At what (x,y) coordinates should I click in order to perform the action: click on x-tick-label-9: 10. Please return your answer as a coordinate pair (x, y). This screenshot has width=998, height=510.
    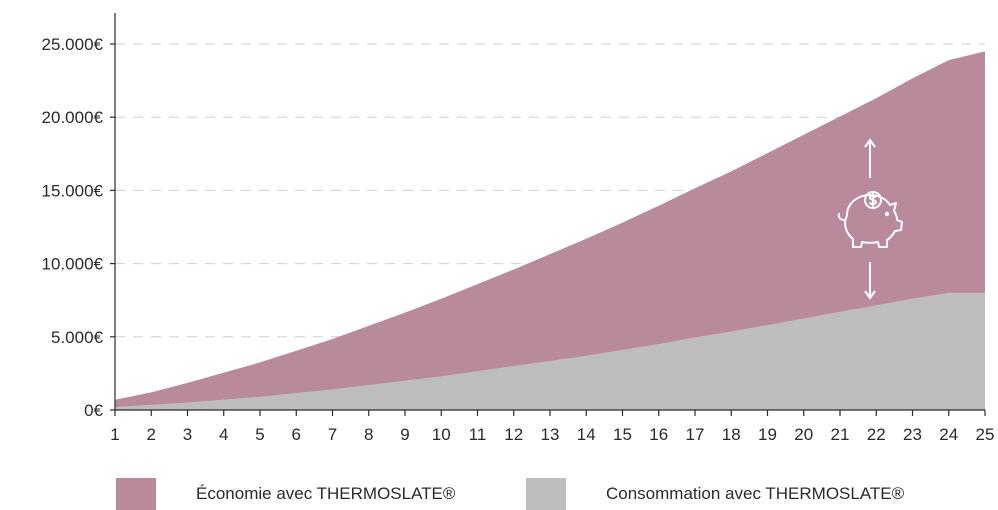
    Looking at the image, I should click on (441, 434).